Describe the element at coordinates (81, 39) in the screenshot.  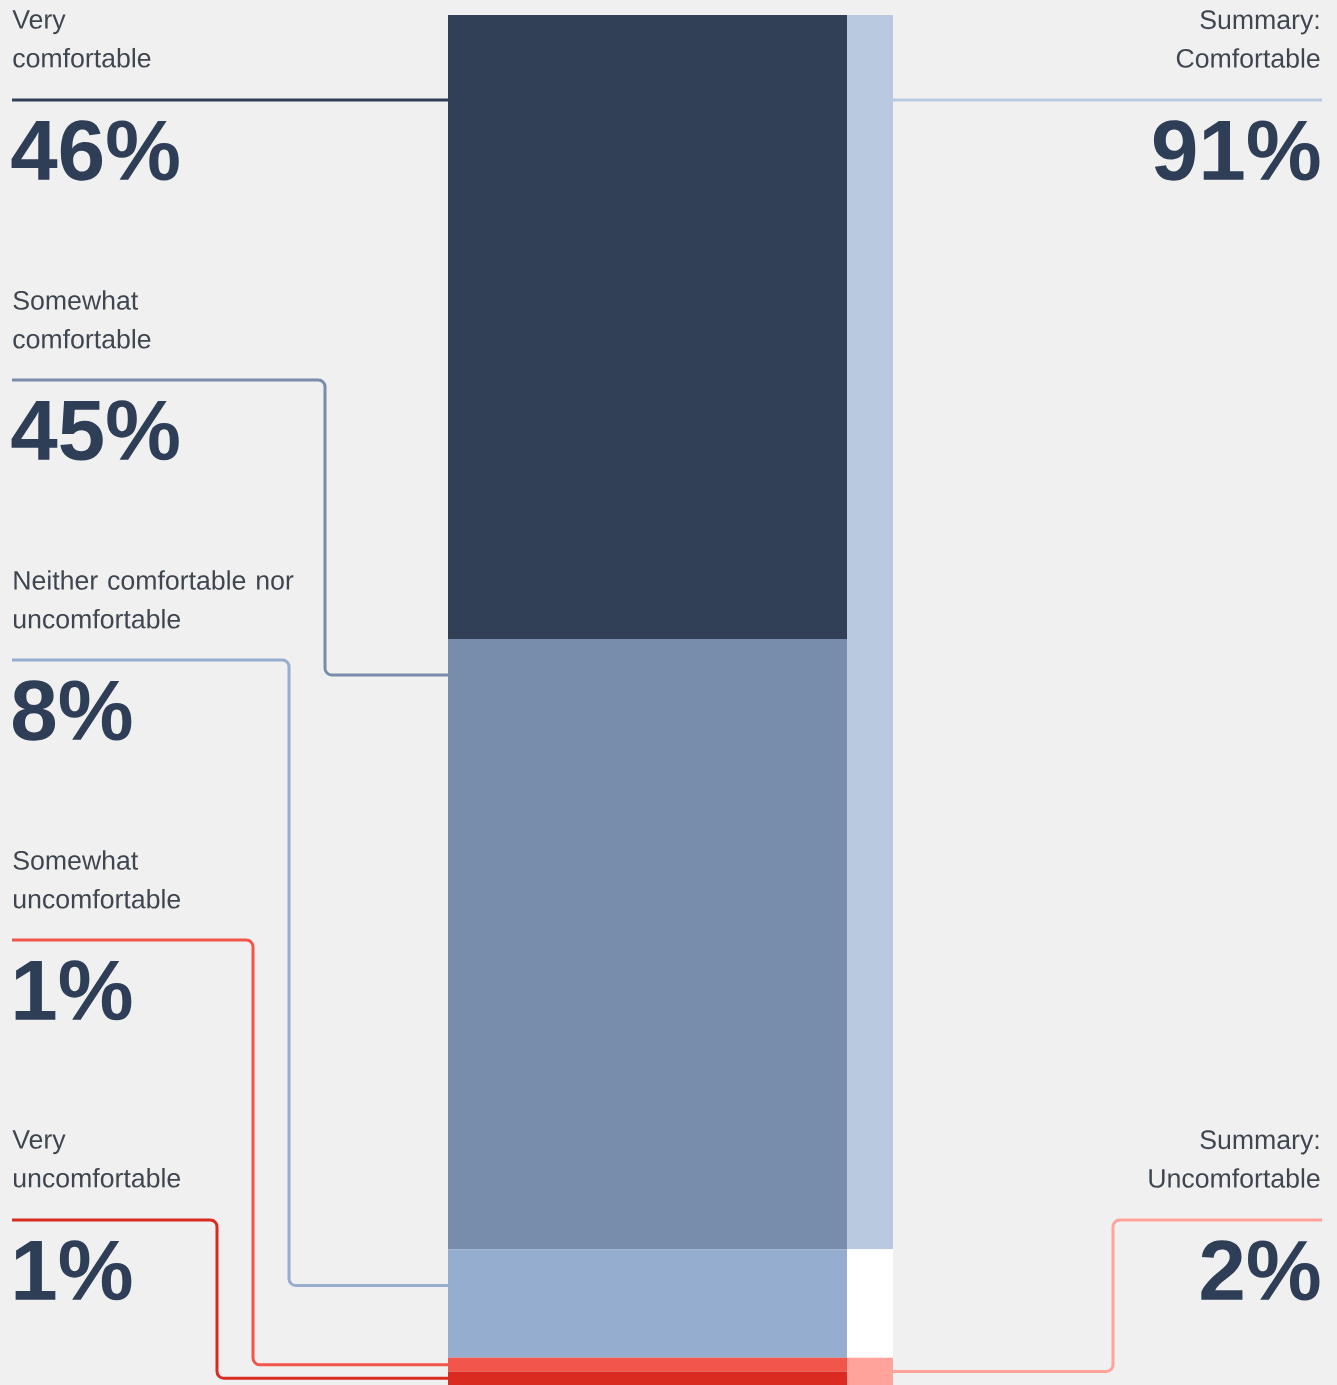
I see `text: Very comfortable` at that location.